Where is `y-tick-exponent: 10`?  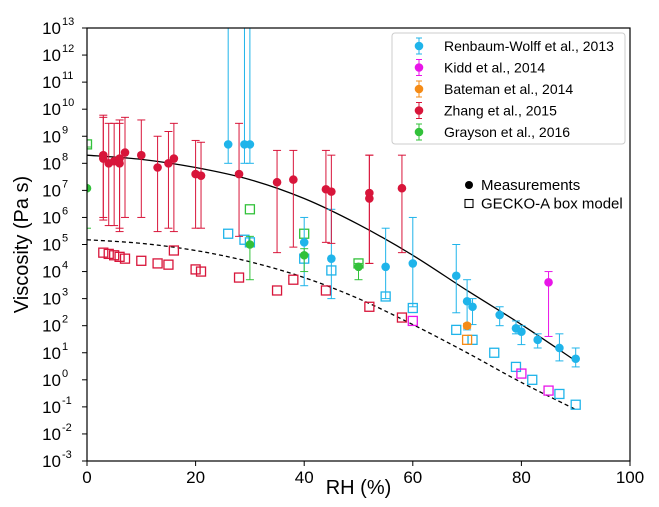 y-tick-exponent: 10 is located at coordinates (68, 103).